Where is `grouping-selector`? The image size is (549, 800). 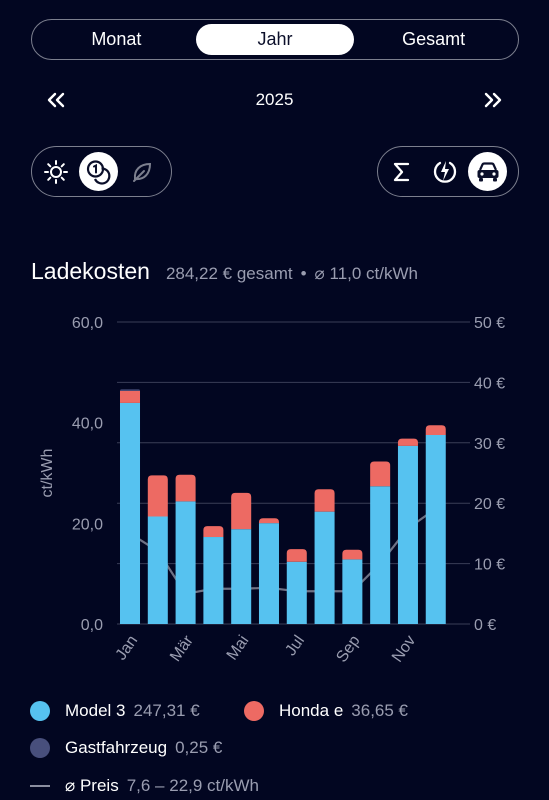
grouping-selector is located at coordinates (448, 171).